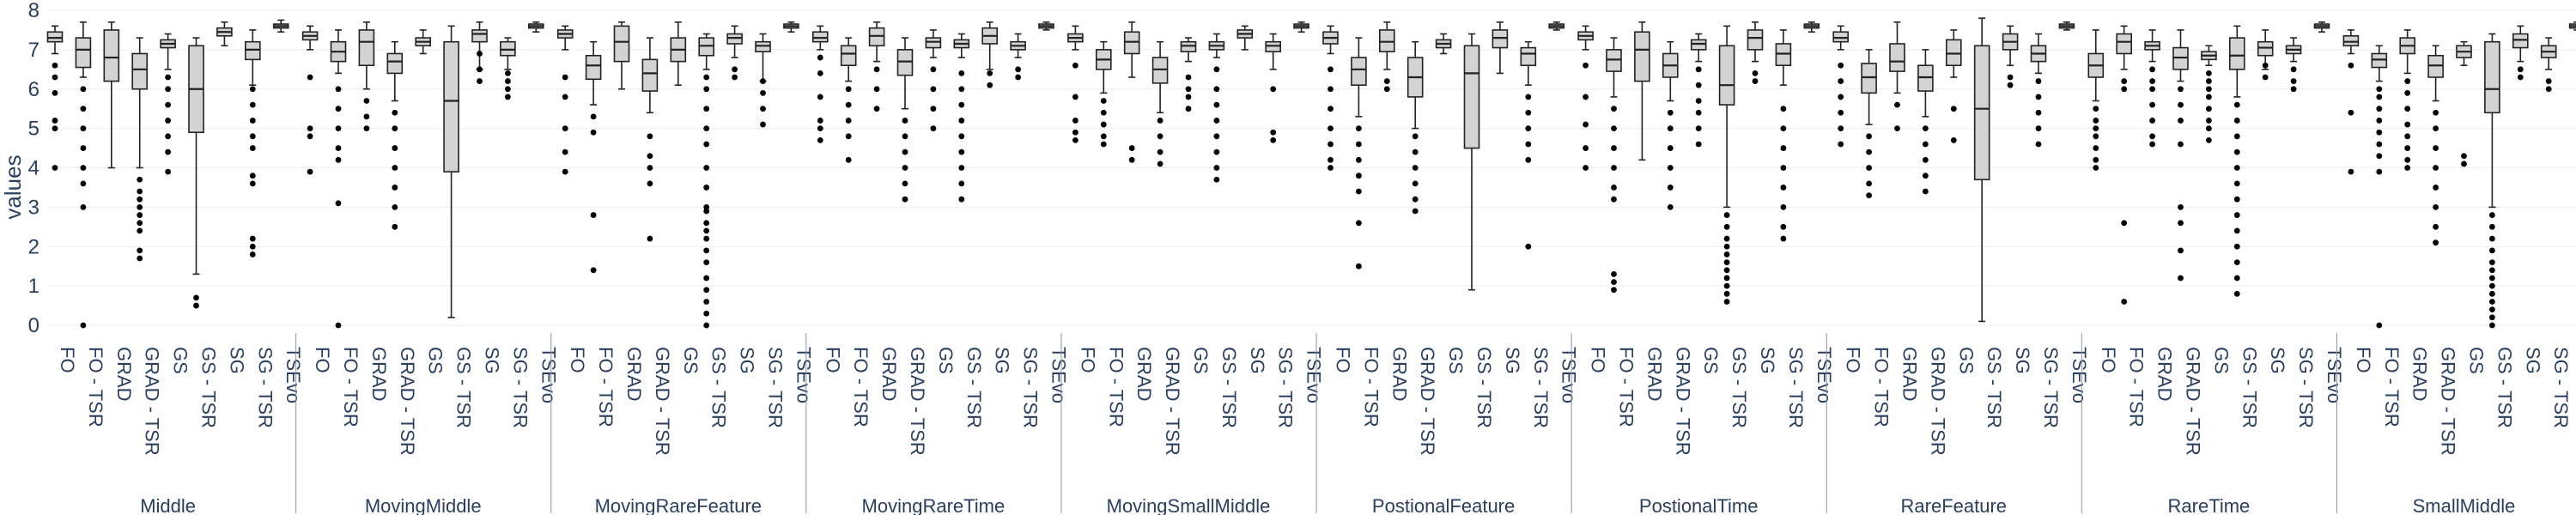 The height and width of the screenshot is (515, 2576). I want to click on box-RareFeature-TSEvo, so click(2067, 26).